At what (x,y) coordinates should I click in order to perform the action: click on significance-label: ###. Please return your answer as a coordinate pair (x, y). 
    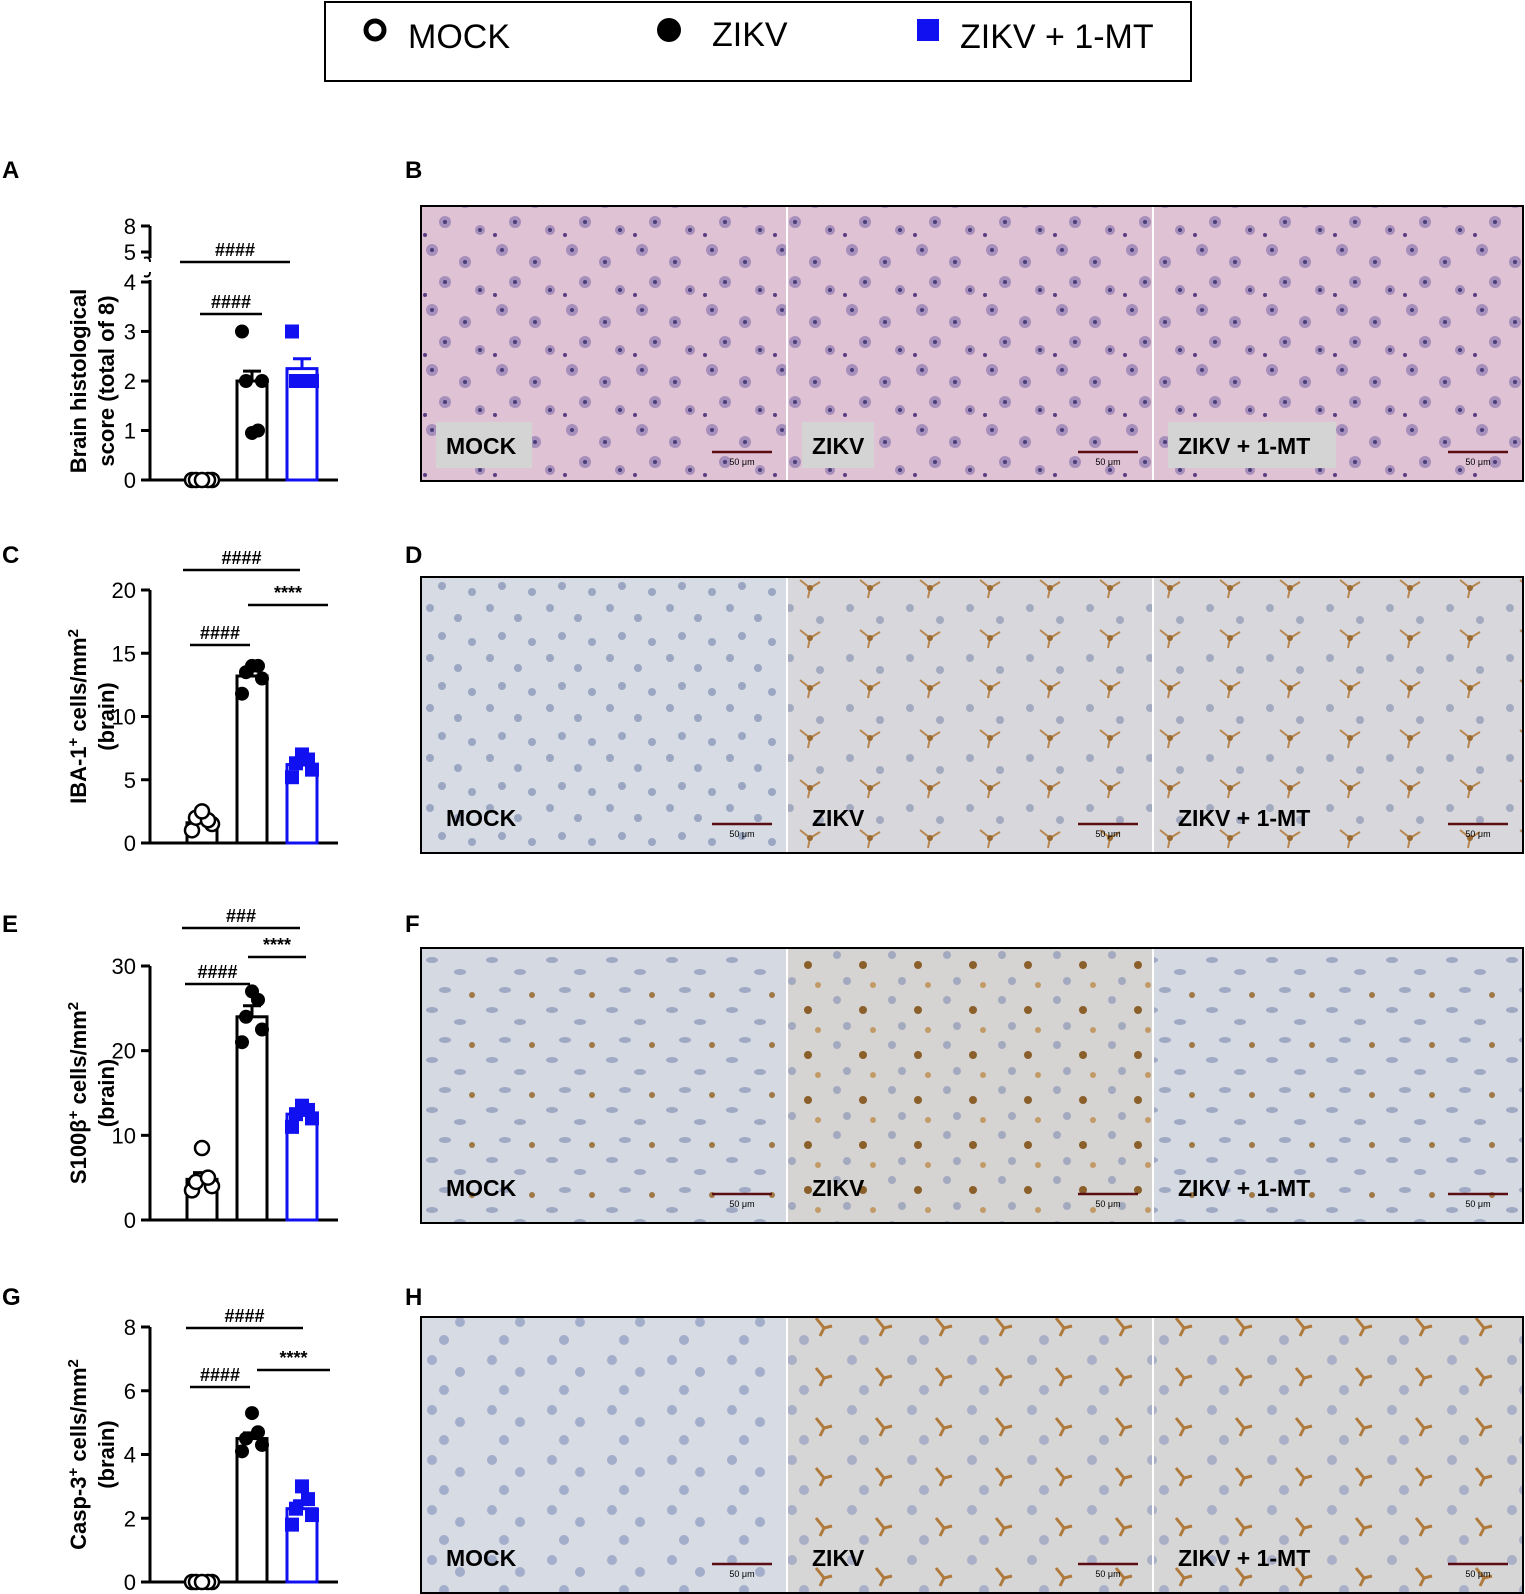
    Looking at the image, I should click on (241, 916).